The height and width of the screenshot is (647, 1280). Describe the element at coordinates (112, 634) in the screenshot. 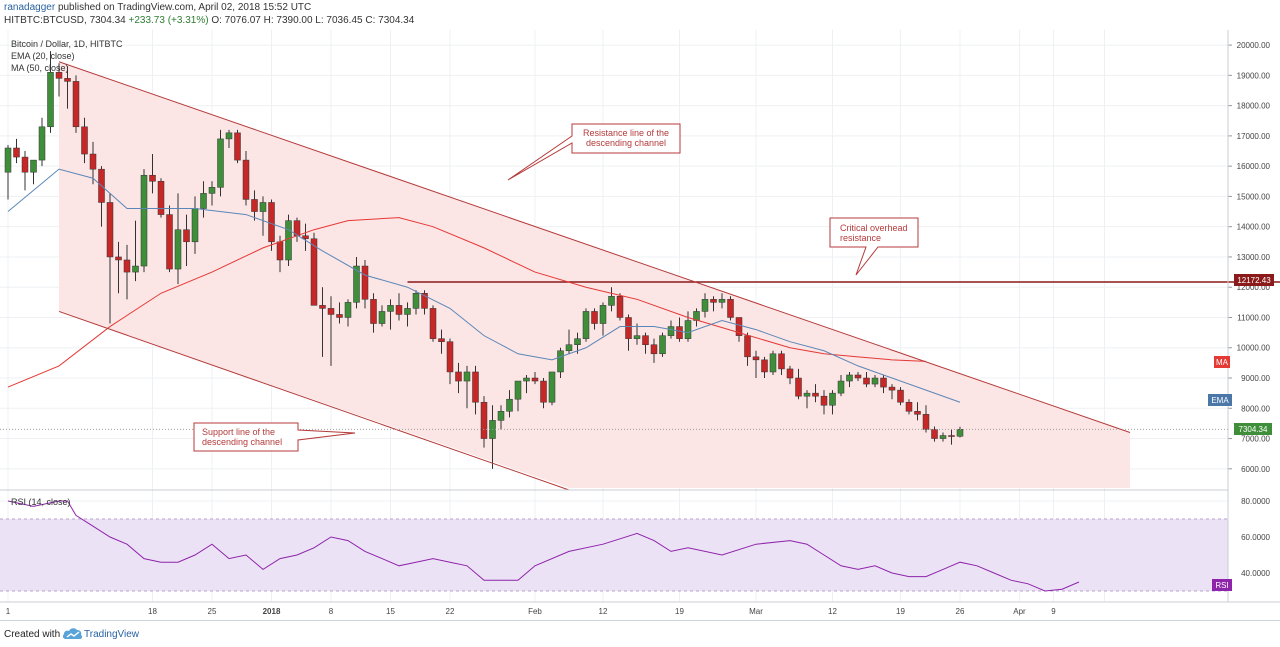

I see `tradingview-link: TradingView` at that location.